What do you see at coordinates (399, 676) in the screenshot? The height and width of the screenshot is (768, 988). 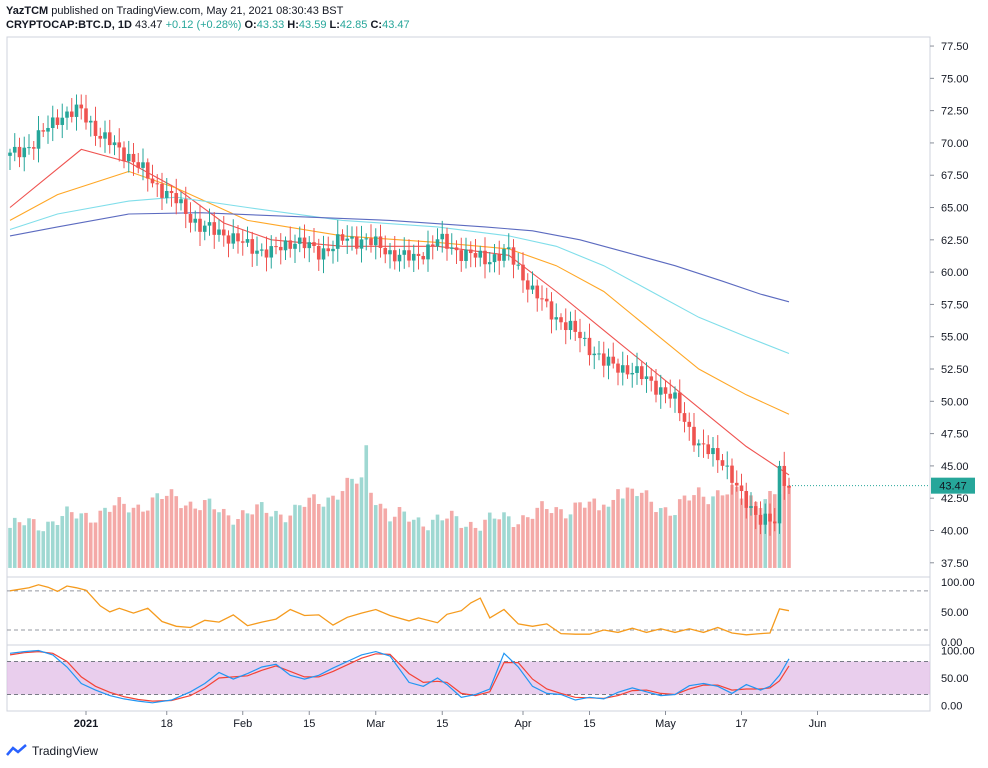 I see `stoch-k-line` at bounding box center [399, 676].